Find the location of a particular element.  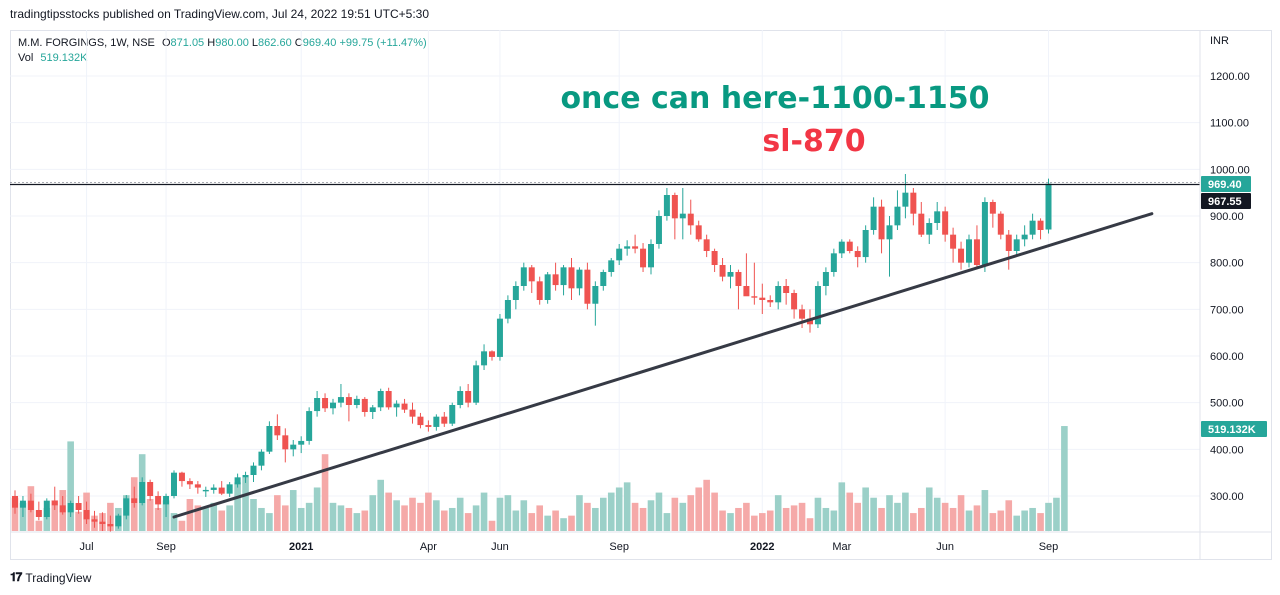

stoploss-annotation: sl-870 is located at coordinates (813, 141).